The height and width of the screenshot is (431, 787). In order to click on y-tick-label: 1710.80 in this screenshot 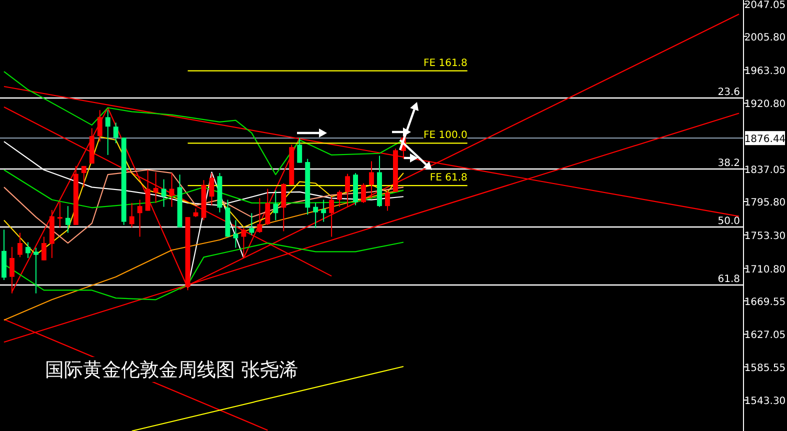, I will do `click(765, 270)`.